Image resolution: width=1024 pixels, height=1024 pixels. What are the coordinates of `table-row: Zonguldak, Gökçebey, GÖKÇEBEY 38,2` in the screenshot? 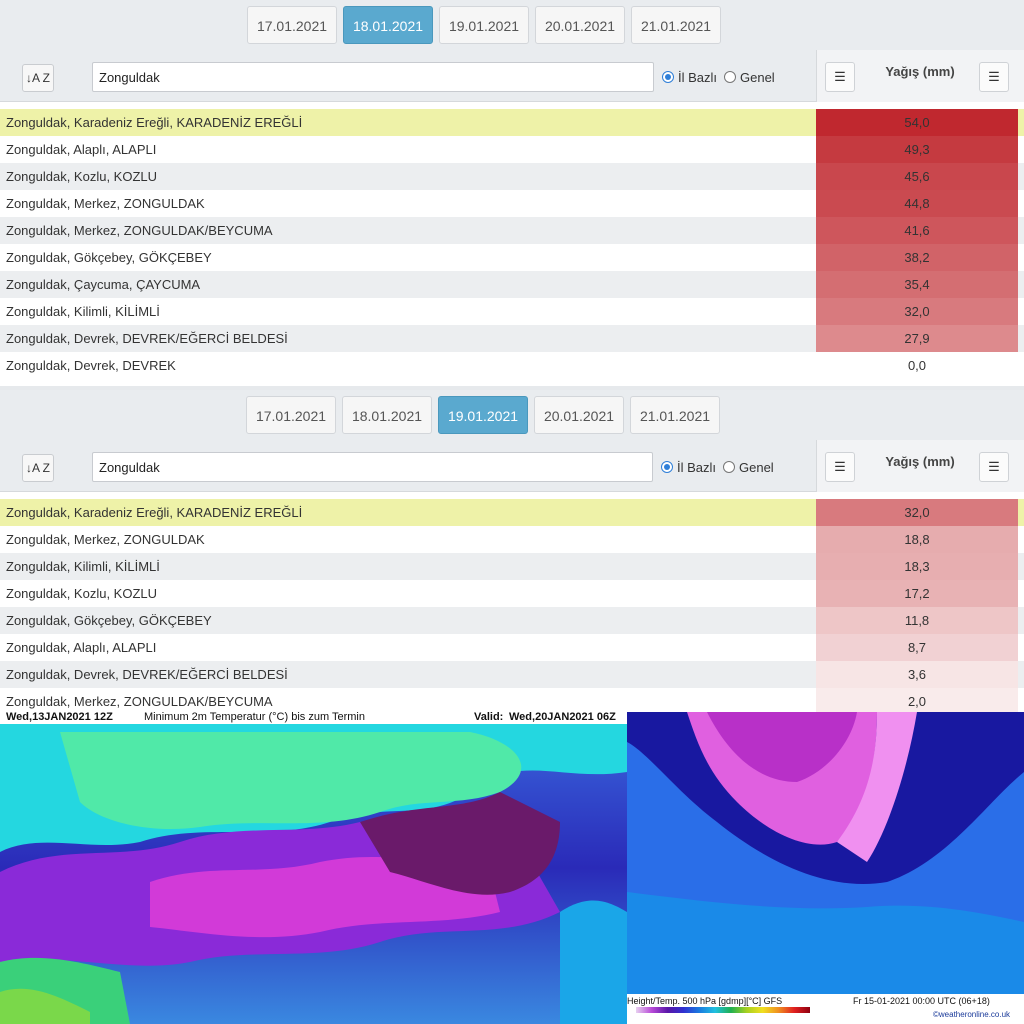 It's located at (512, 257).